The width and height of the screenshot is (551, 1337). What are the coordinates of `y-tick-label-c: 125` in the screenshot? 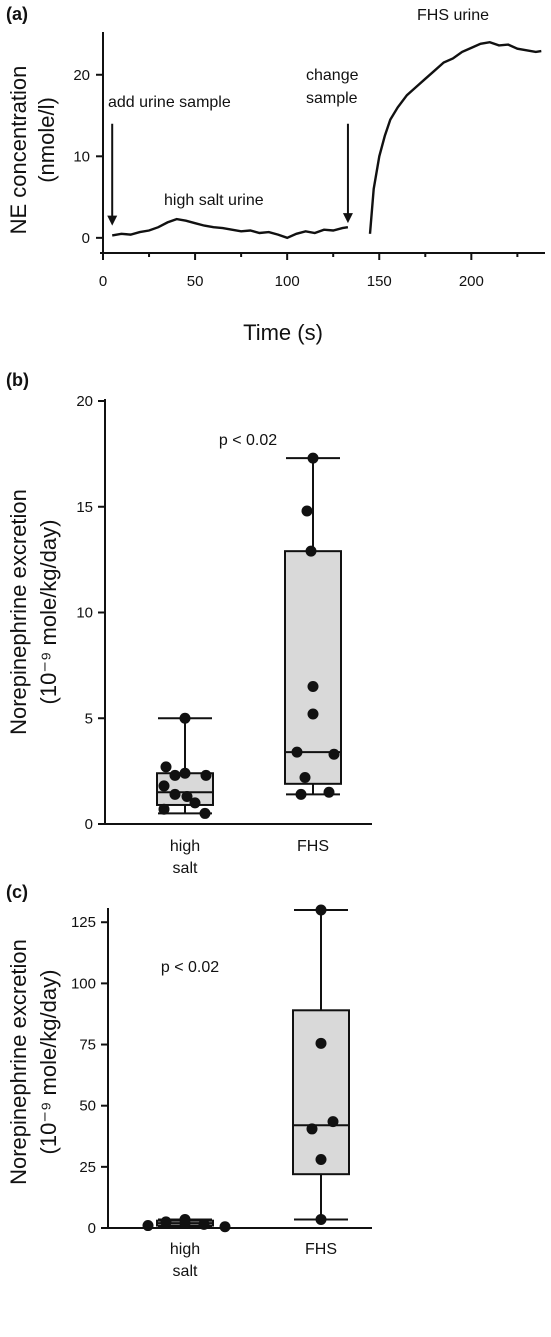 It's located at (83, 922).